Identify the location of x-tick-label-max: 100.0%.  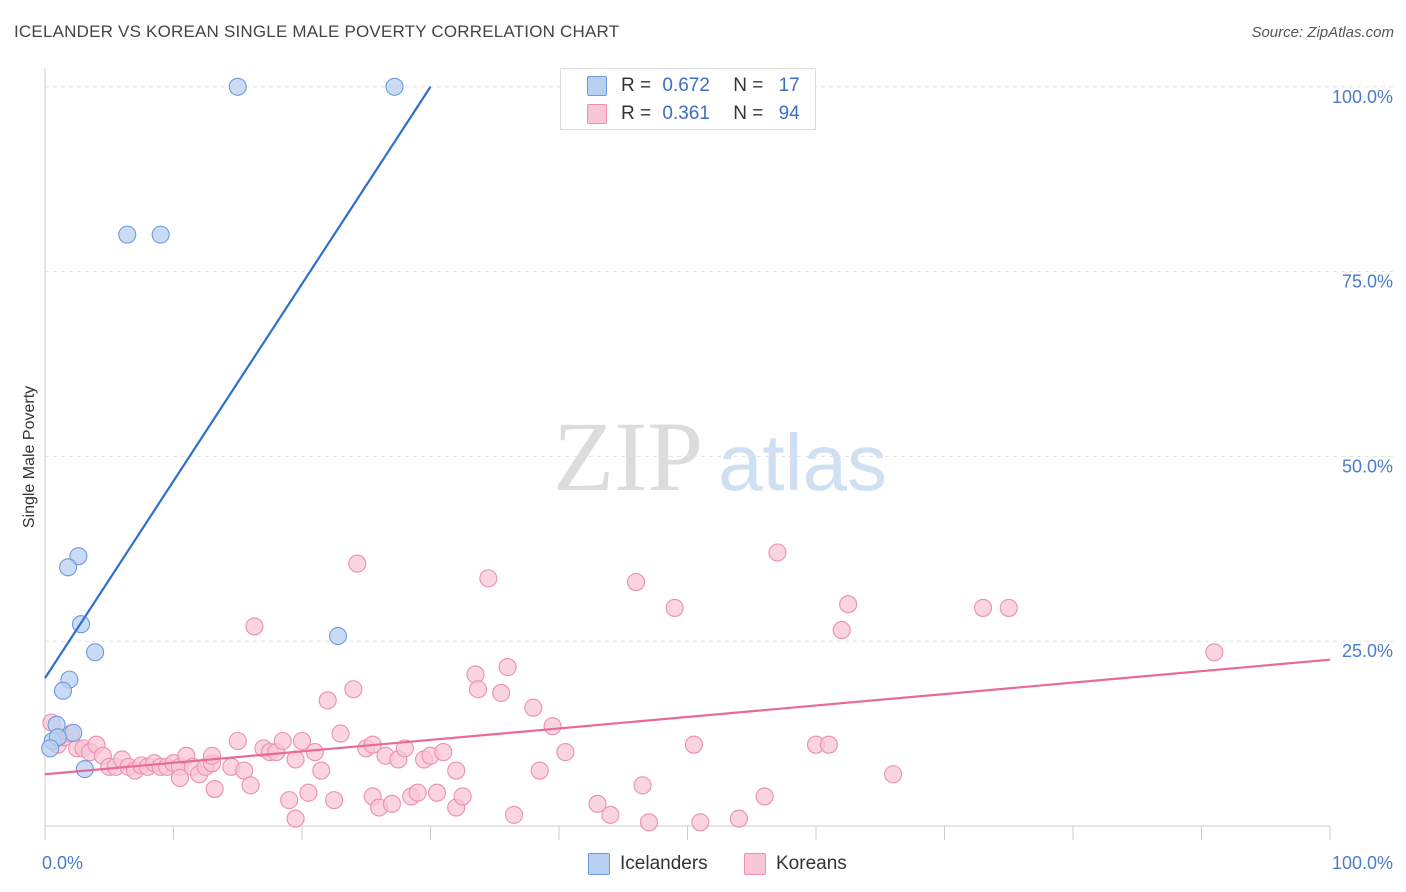
(1362, 863).